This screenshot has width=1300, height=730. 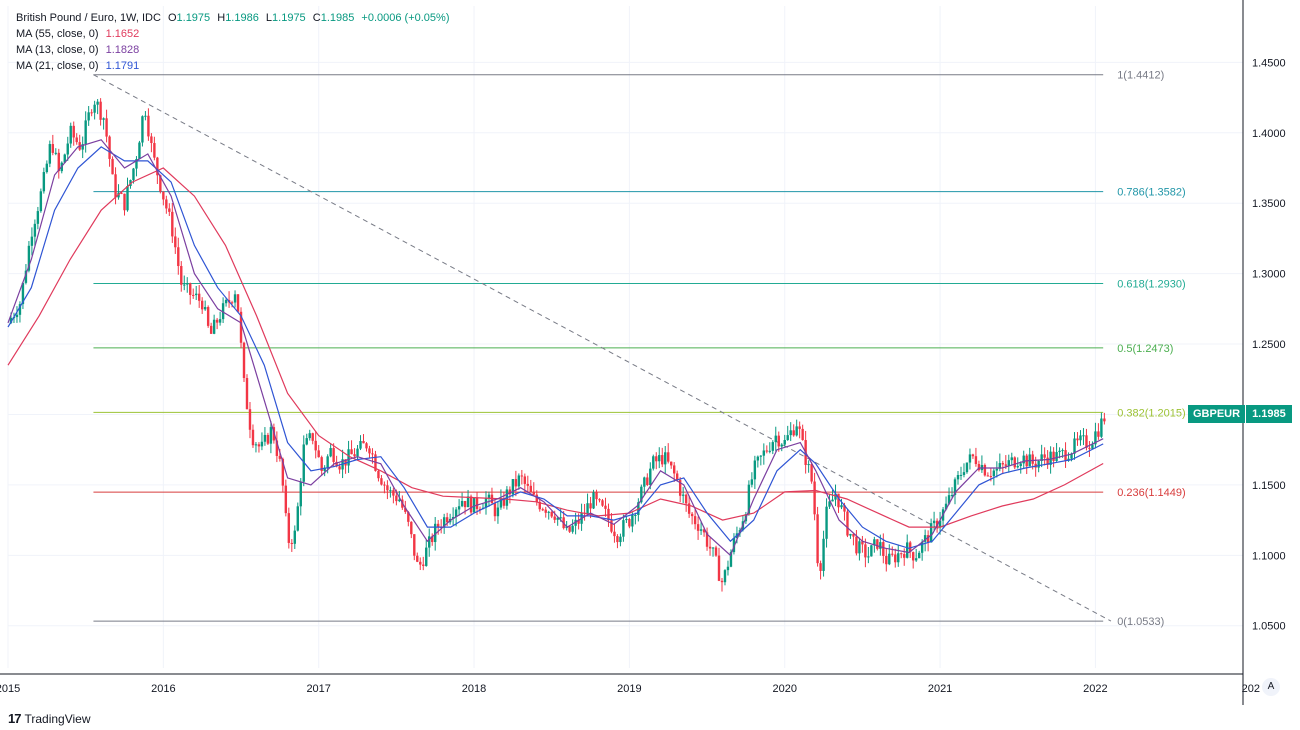 I want to click on fib-level-label: 1(1.4412), so click(x=1140, y=76).